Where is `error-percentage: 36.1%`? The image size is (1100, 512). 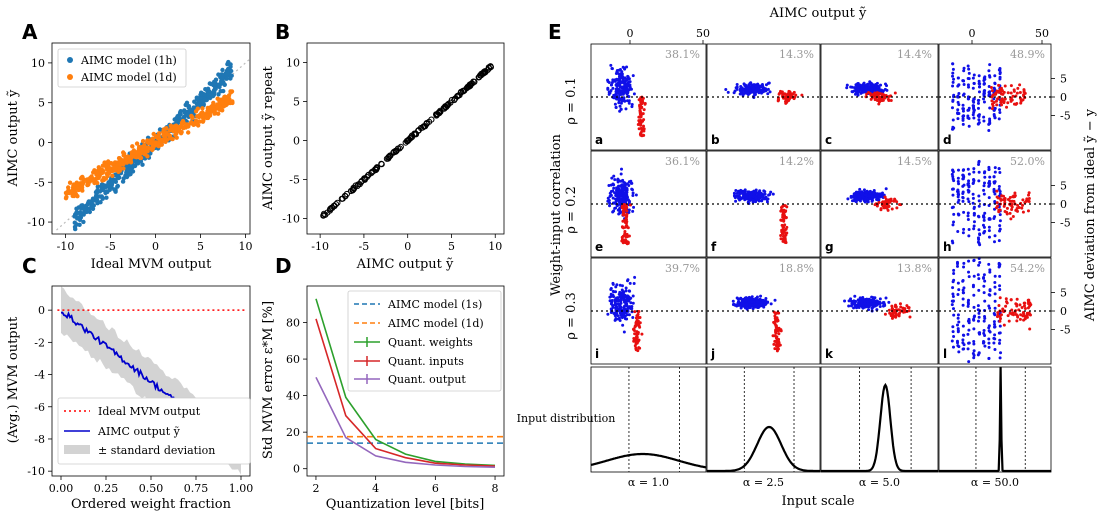
error-percentage: 36.1% is located at coordinates (682, 161).